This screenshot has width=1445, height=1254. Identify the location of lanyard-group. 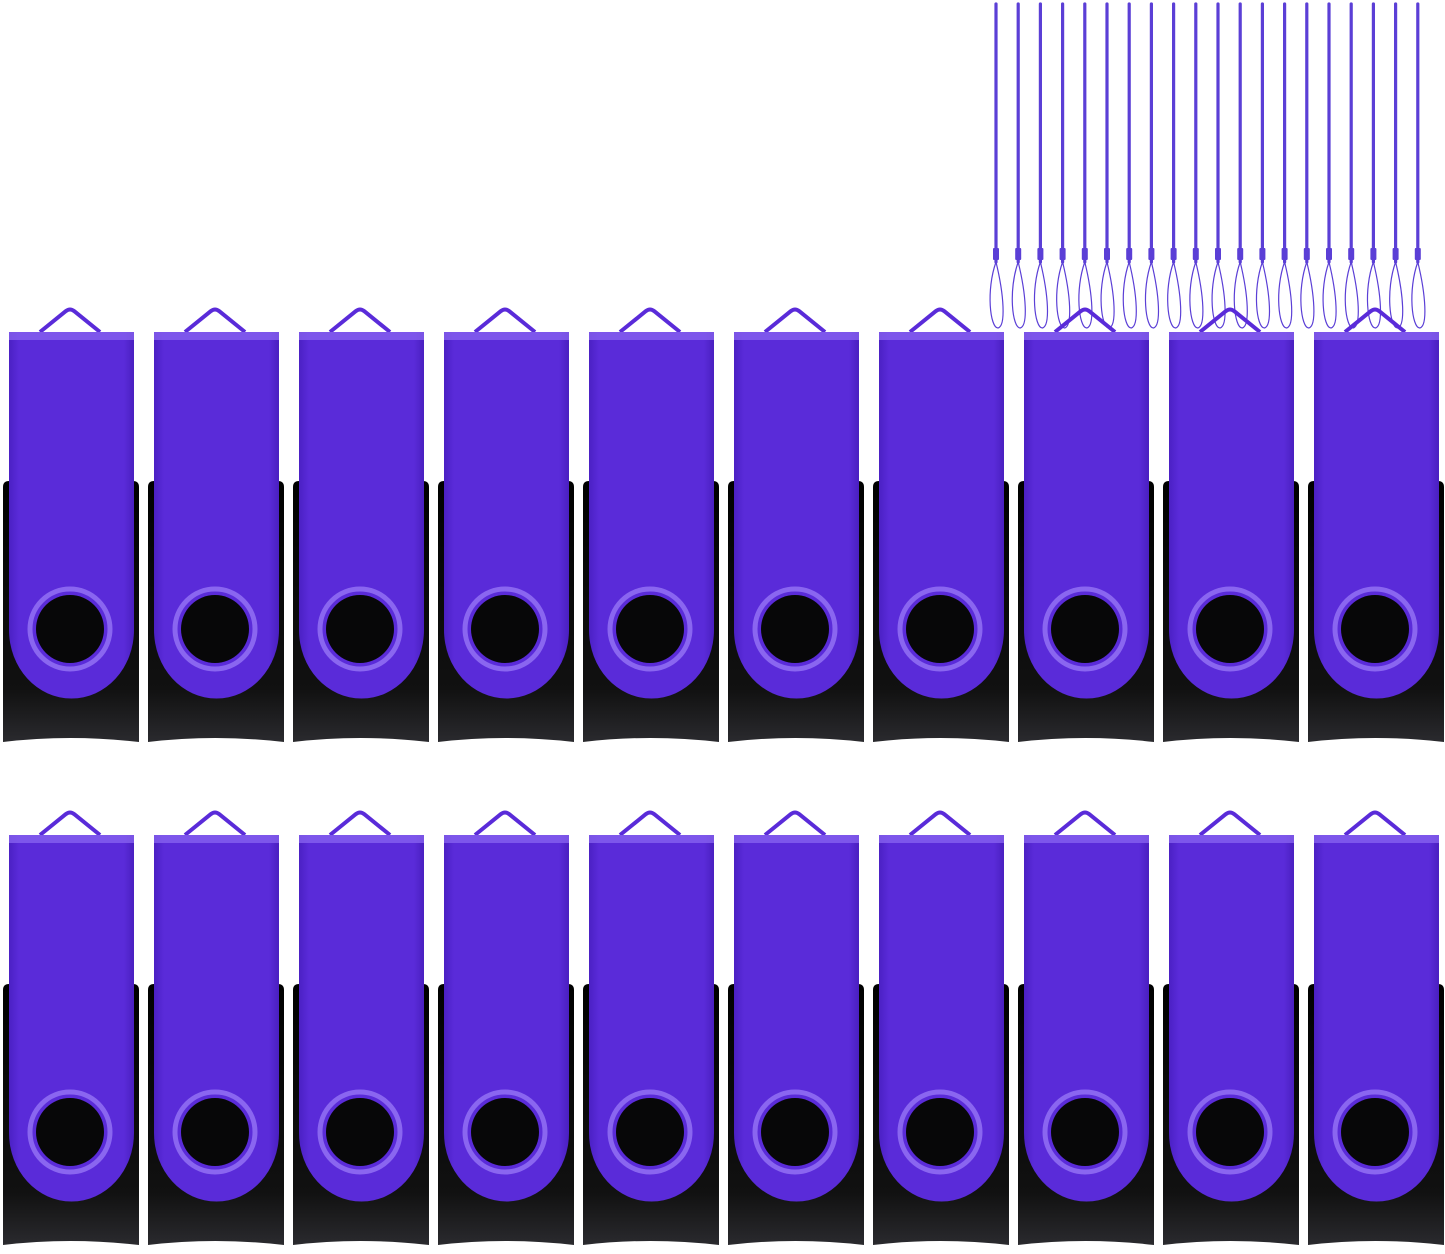
(1207, 165).